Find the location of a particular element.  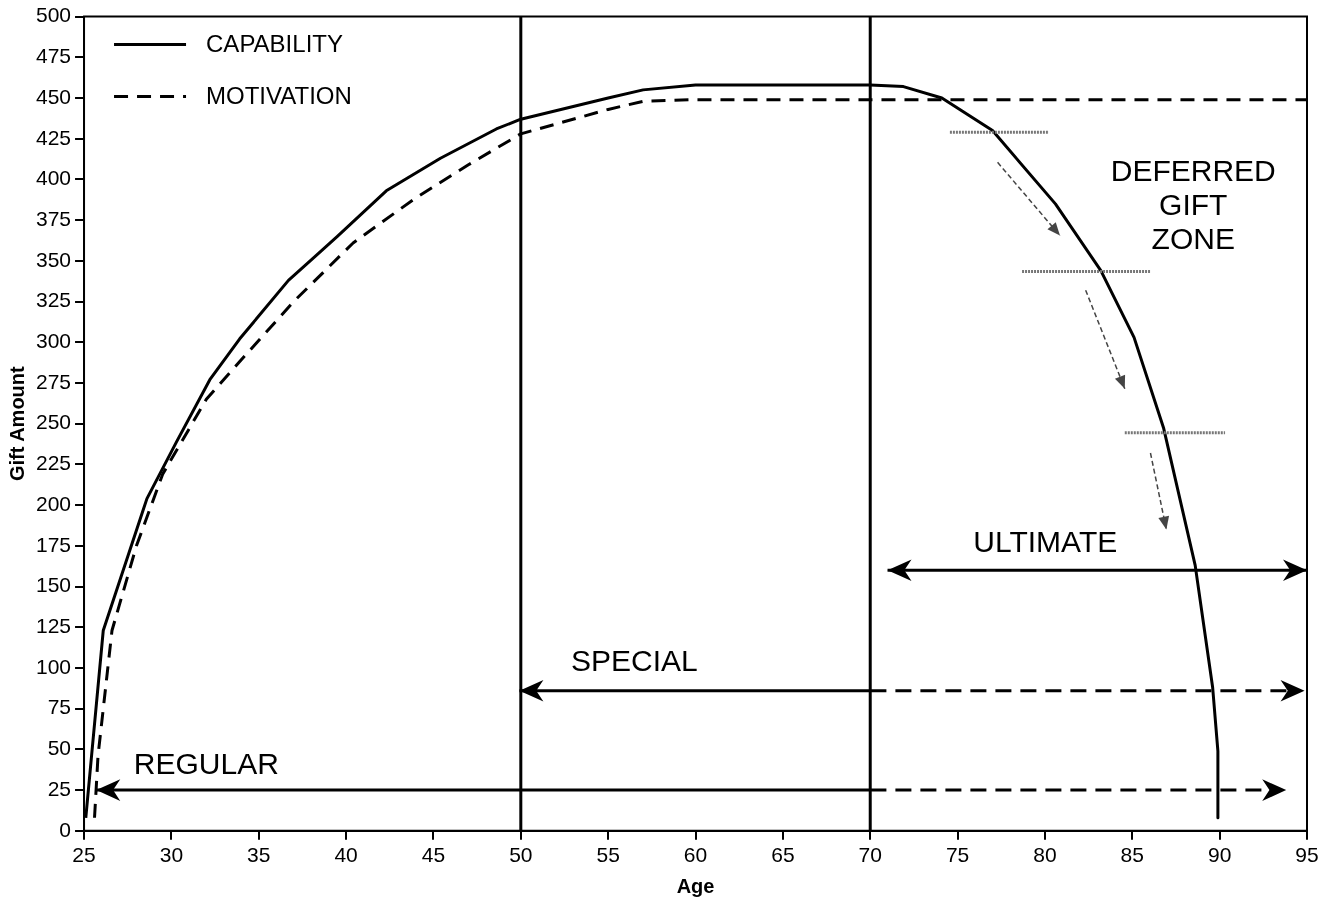

y-tick-label: 50 is located at coordinates (59, 748).